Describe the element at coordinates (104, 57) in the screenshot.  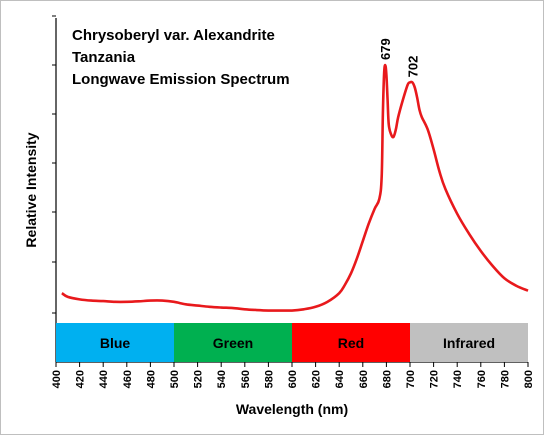
I see `chart-title-line-2: Tanzania` at that location.